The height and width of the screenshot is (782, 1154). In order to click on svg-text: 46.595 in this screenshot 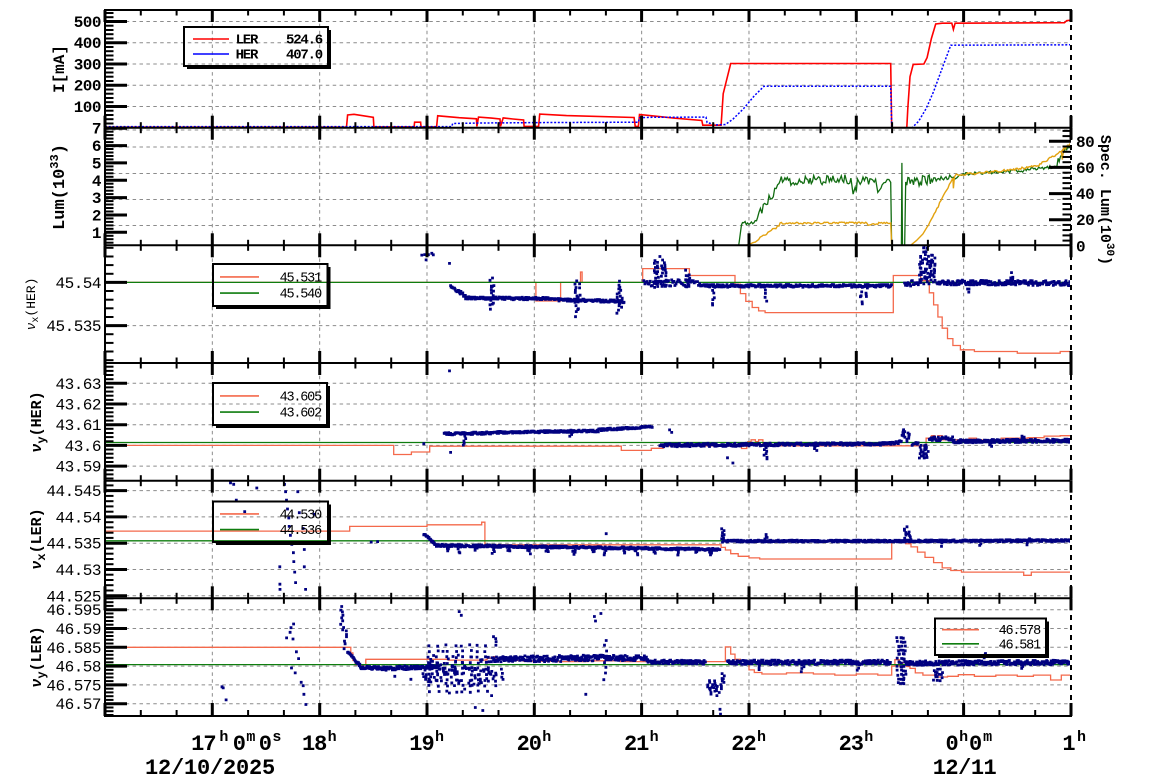, I will do `click(73, 611)`.